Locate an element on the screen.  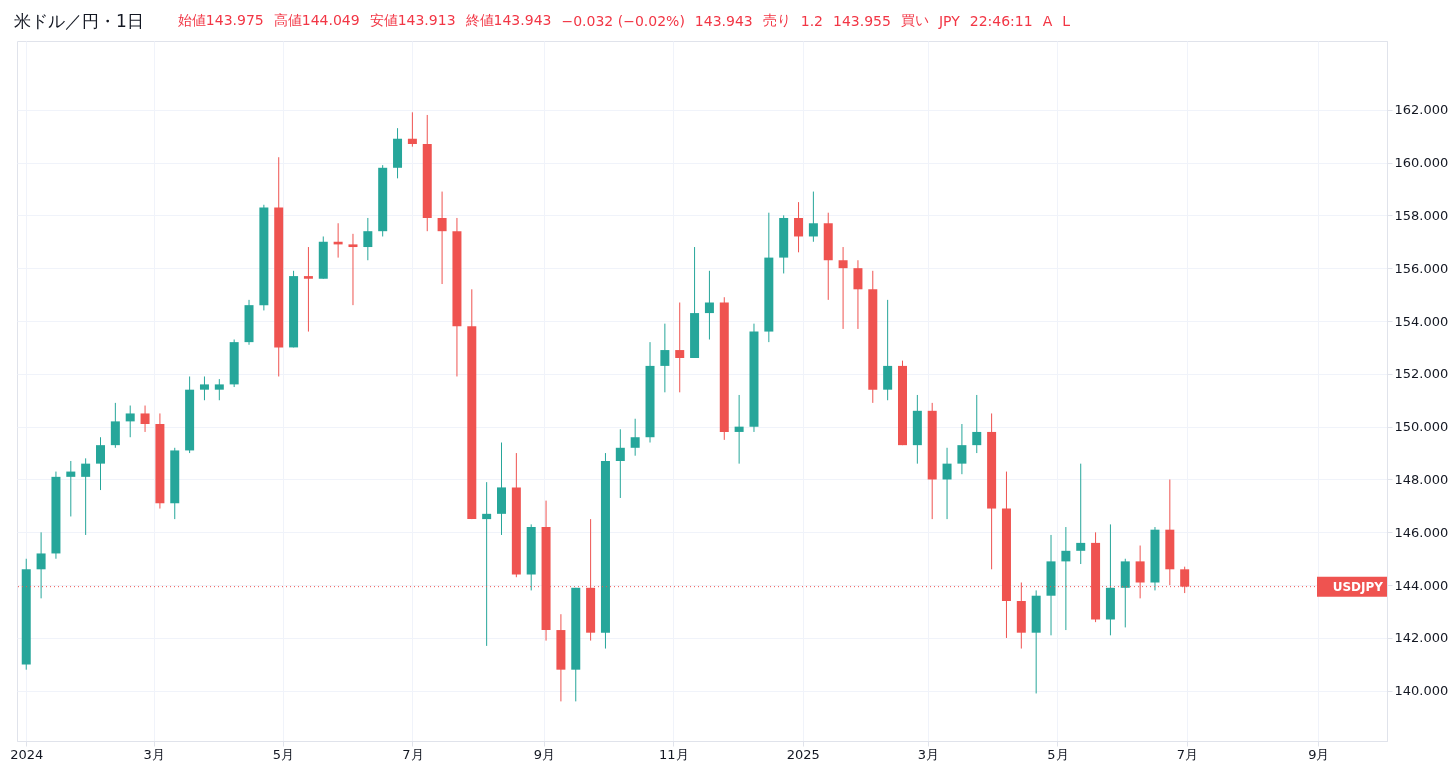
y-tick-label: 148.000 is located at coordinates (1421, 479).